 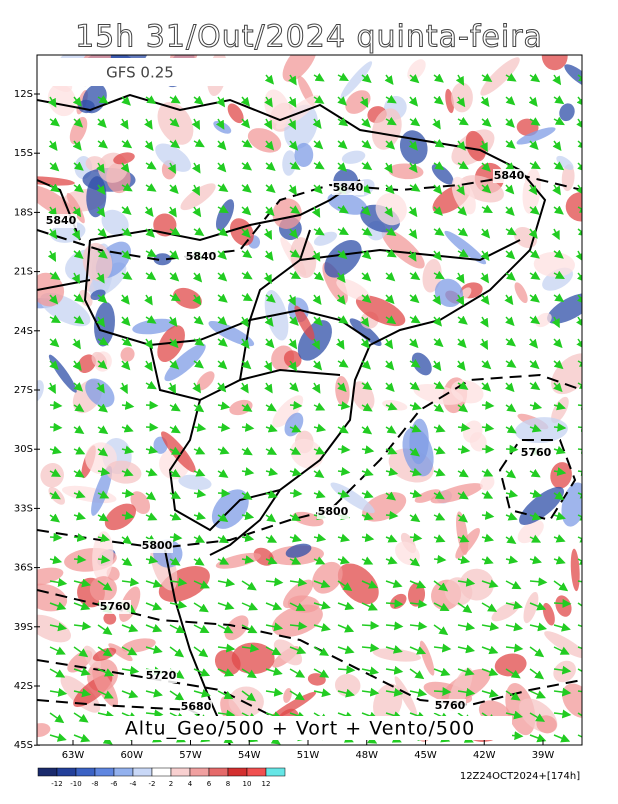 I want to click on contour-label: 5800, so click(x=333, y=511).